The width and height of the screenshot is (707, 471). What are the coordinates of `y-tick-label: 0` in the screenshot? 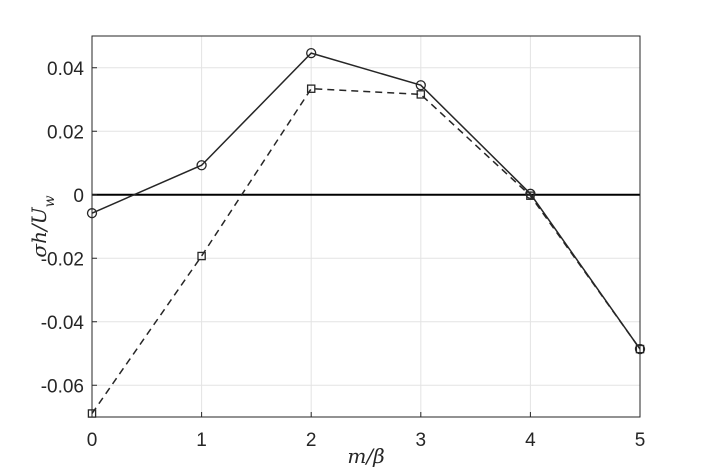 It's located at (78, 196).